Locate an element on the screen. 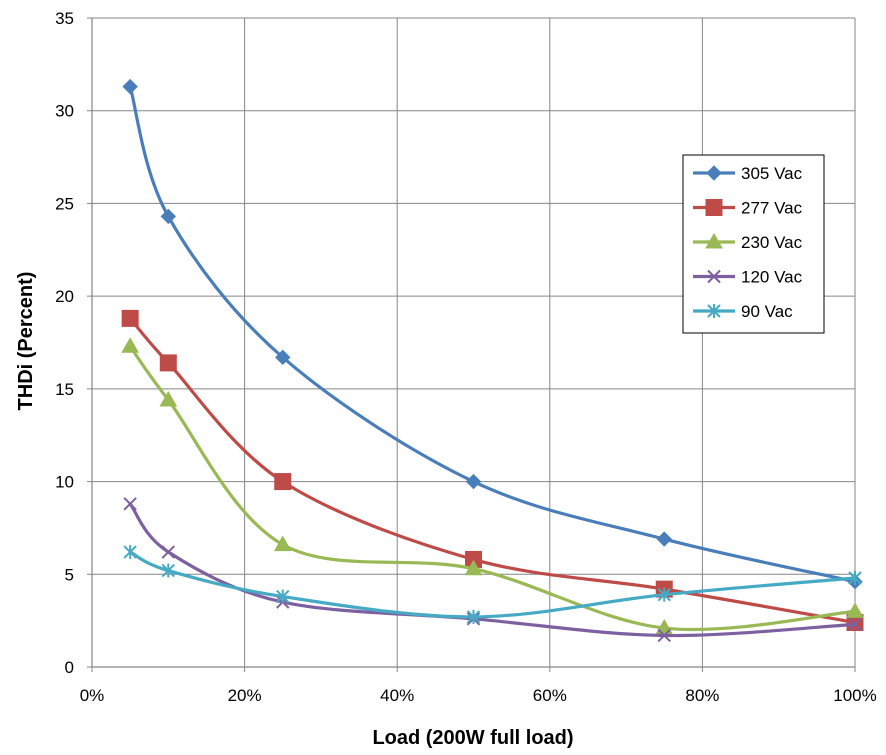 The image size is (886, 755). x-axis-title: Load (200W full load) is located at coordinates (472, 738).